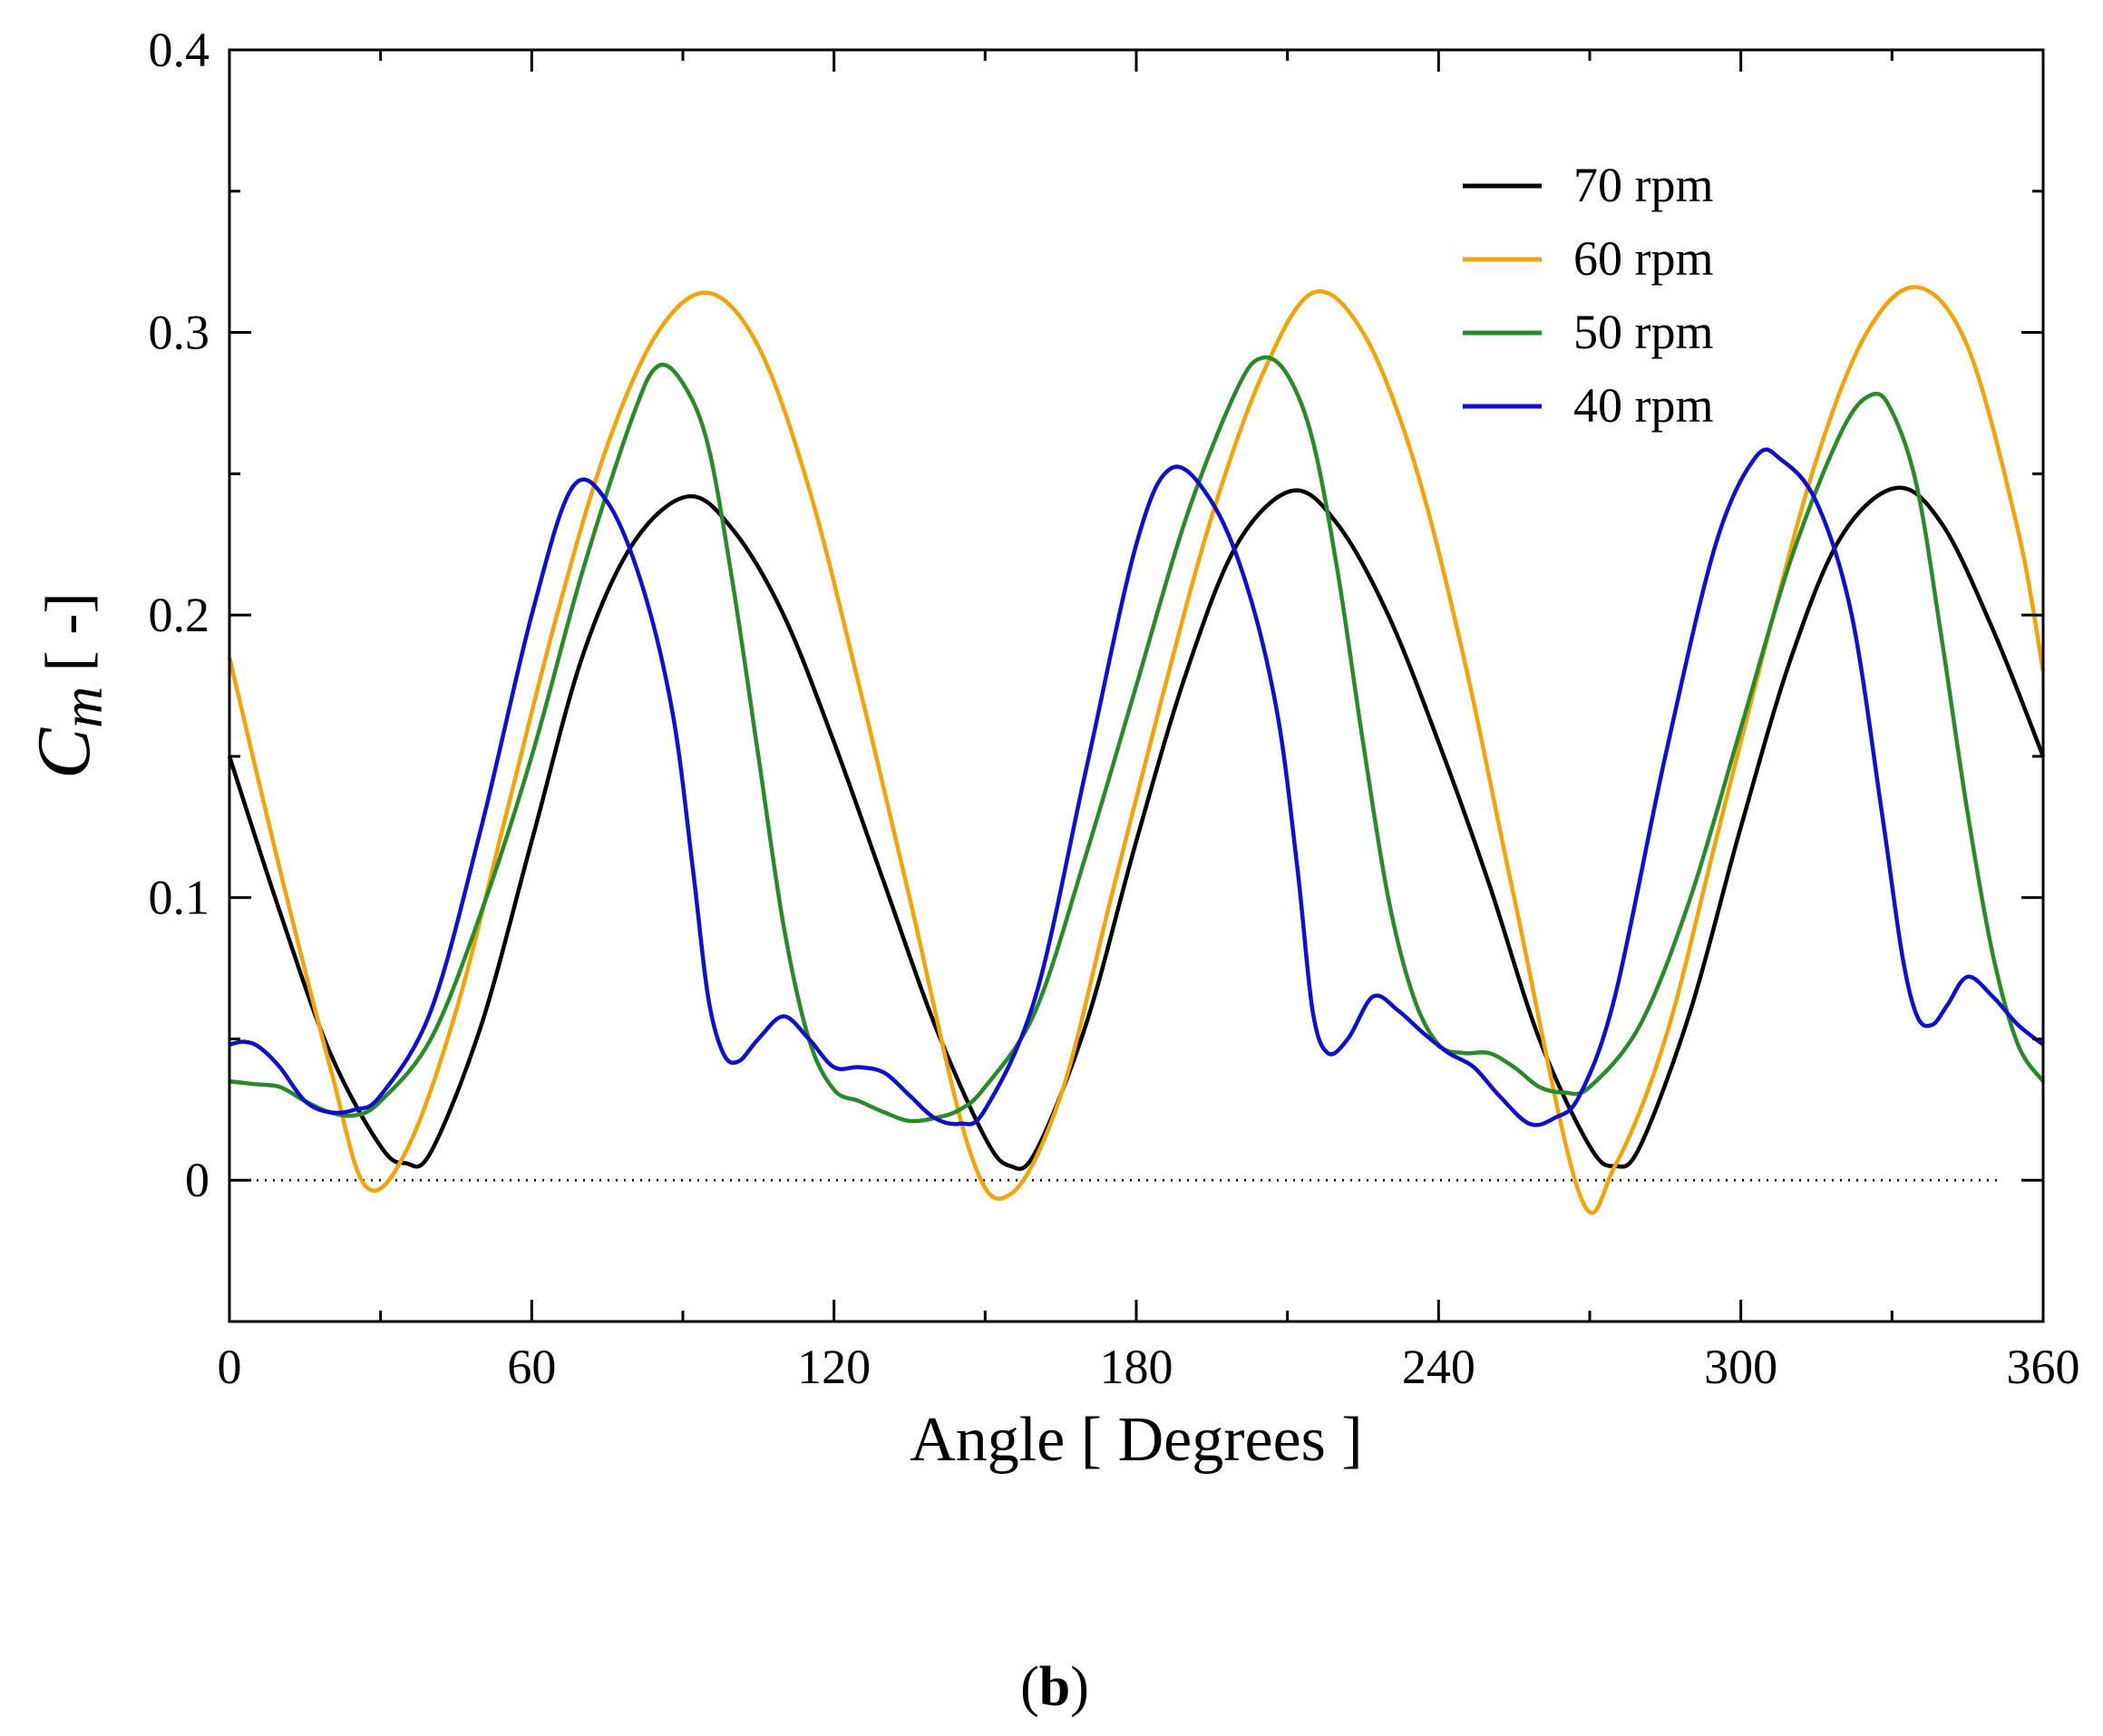  I want to click on x-tick-label: 300, so click(1740, 1367).